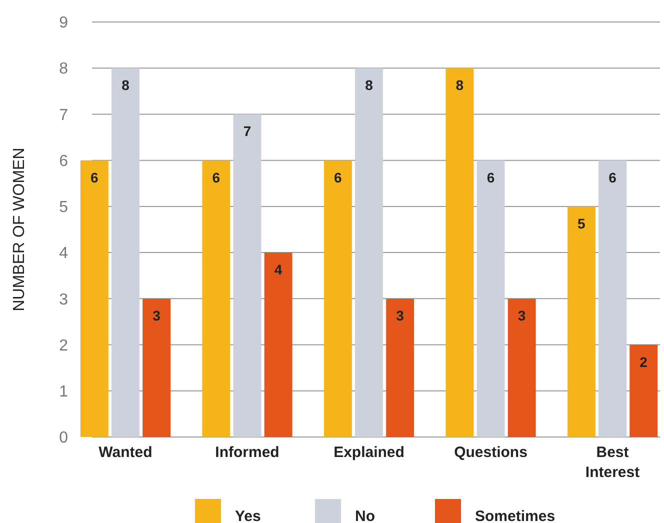 This screenshot has width=664, height=523. What do you see at coordinates (63, 161) in the screenshot?
I see `y-tick-label: 6` at bounding box center [63, 161].